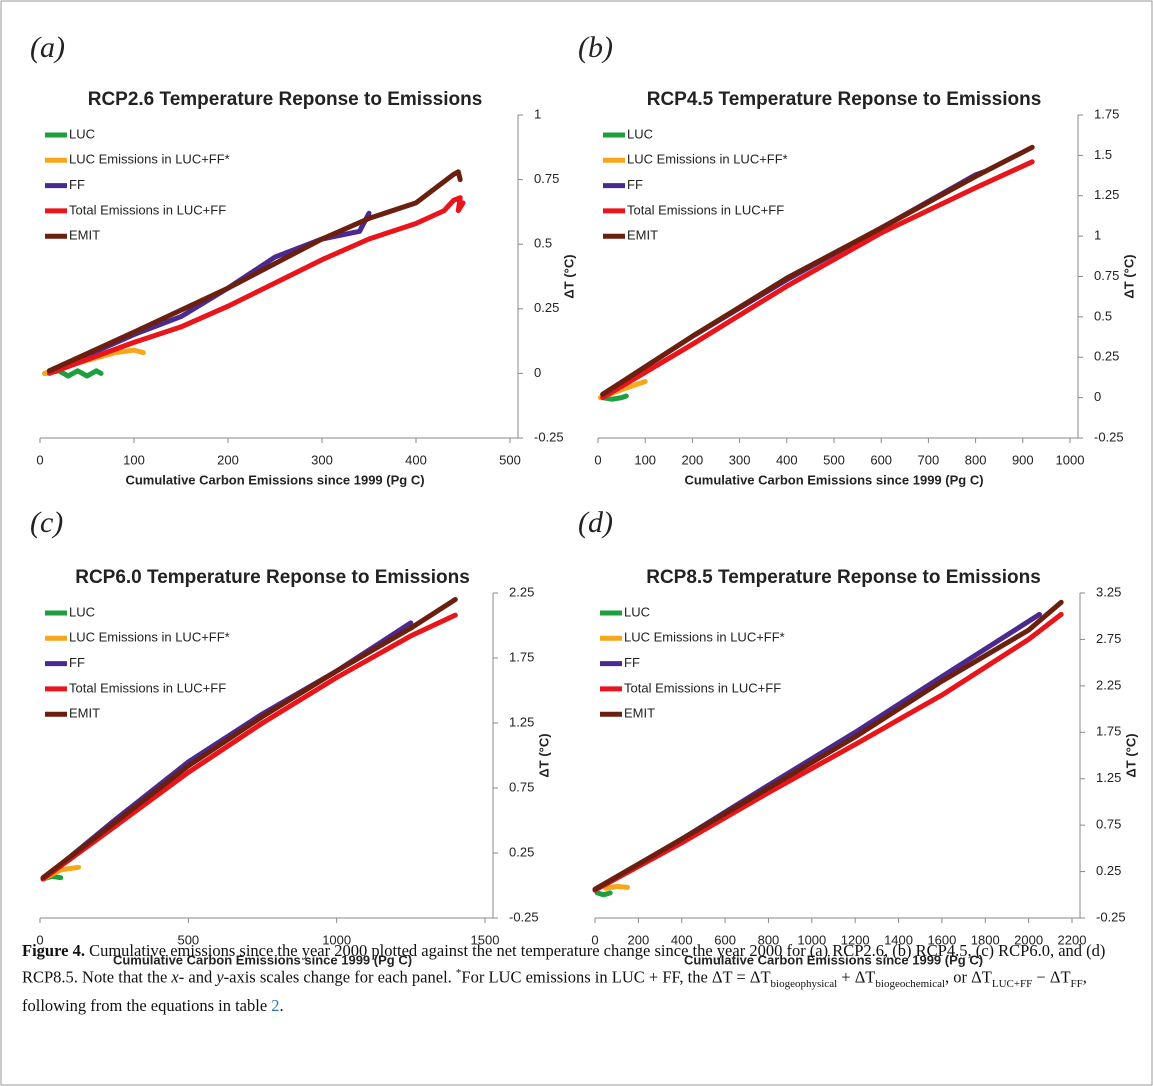 This screenshot has height=1086, width=1153. What do you see at coordinates (1028, 939) in the screenshot?
I see `x-tick-label: 2000` at bounding box center [1028, 939].